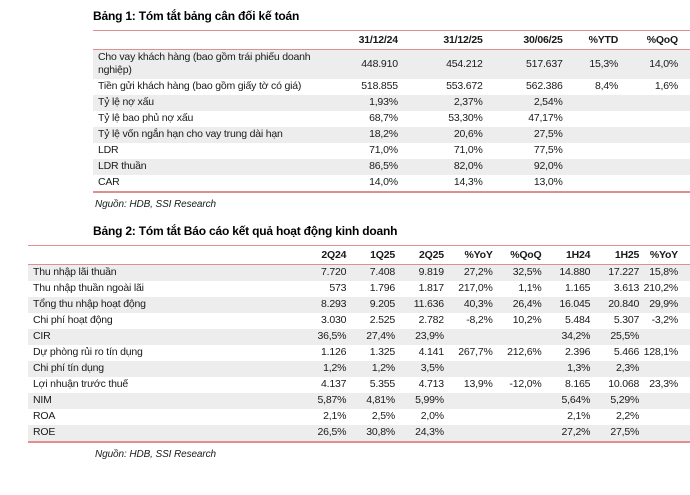  What do you see at coordinates (196, 16) in the screenshot?
I see `table1-title: Bảng 1: Tóm tắt bảng cân đối kế toán` at bounding box center [196, 16].